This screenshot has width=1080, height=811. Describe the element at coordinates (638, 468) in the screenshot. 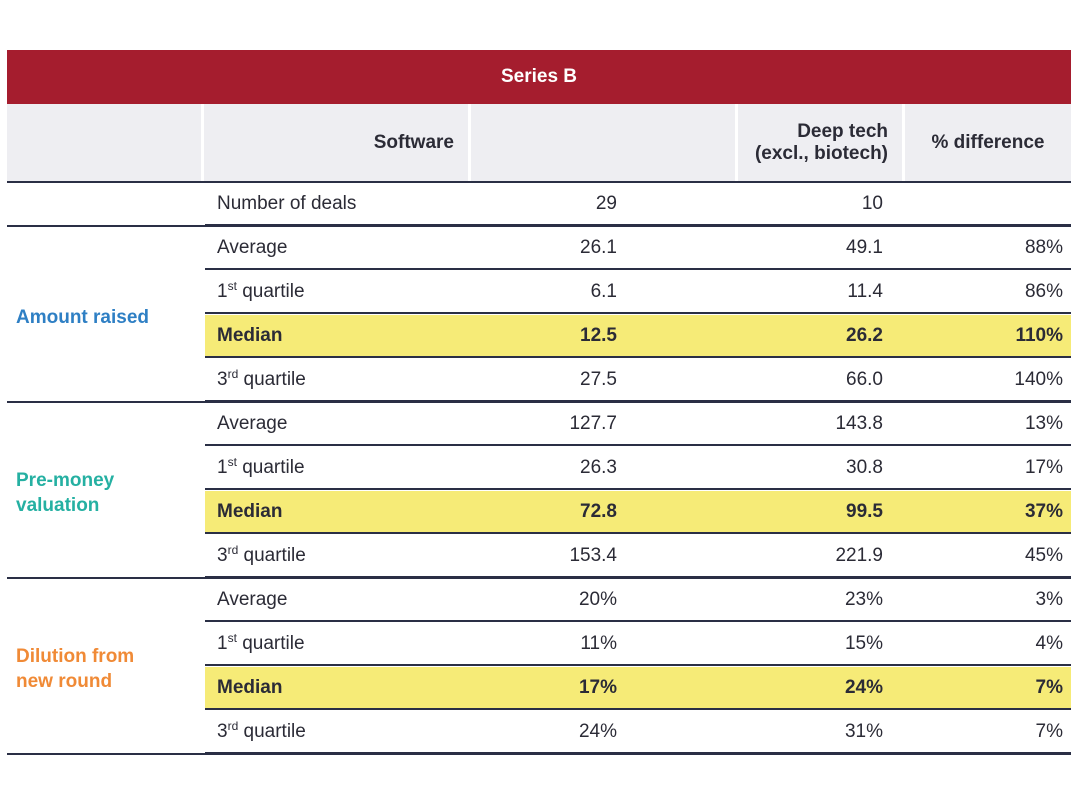

I see `table-row: 1st quartile 26.3 30.8 17%` at that location.